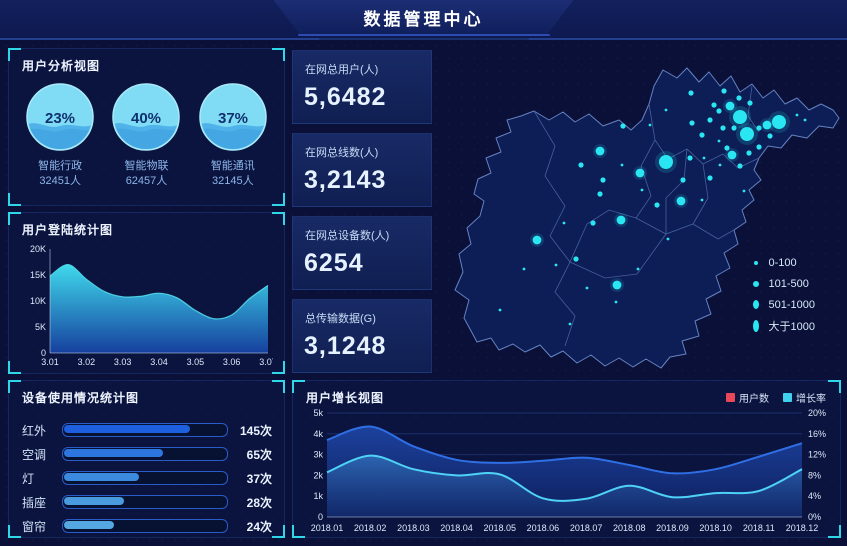  What do you see at coordinates (34, 502) in the screenshot?
I see `device-label: 插座` at bounding box center [34, 502].